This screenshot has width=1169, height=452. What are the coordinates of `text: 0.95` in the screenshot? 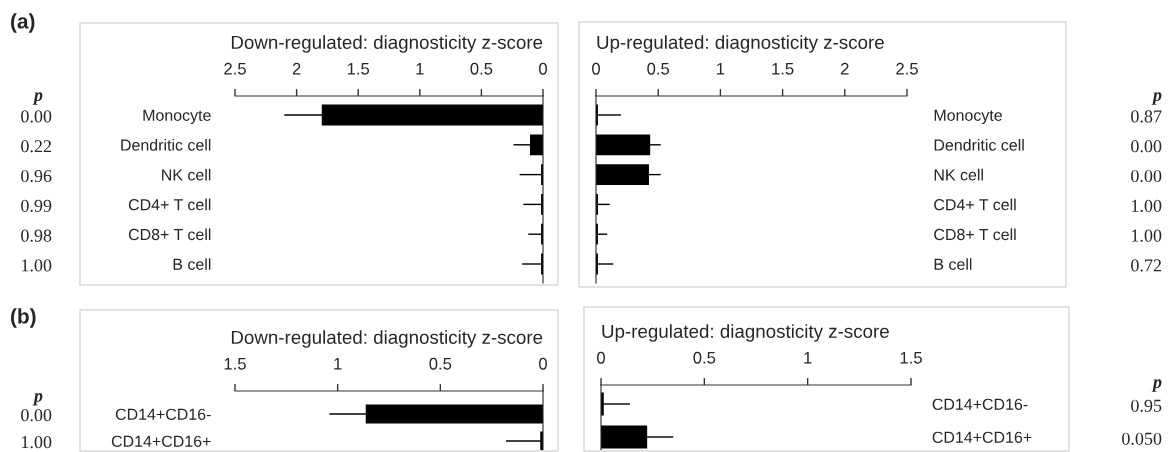 It's located at (1146, 405).